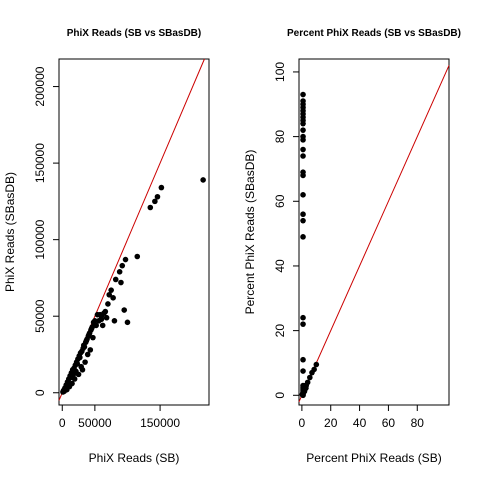 The width and height of the screenshot is (480, 485). I want to click on y-tick-label: 100000, so click(40, 239).